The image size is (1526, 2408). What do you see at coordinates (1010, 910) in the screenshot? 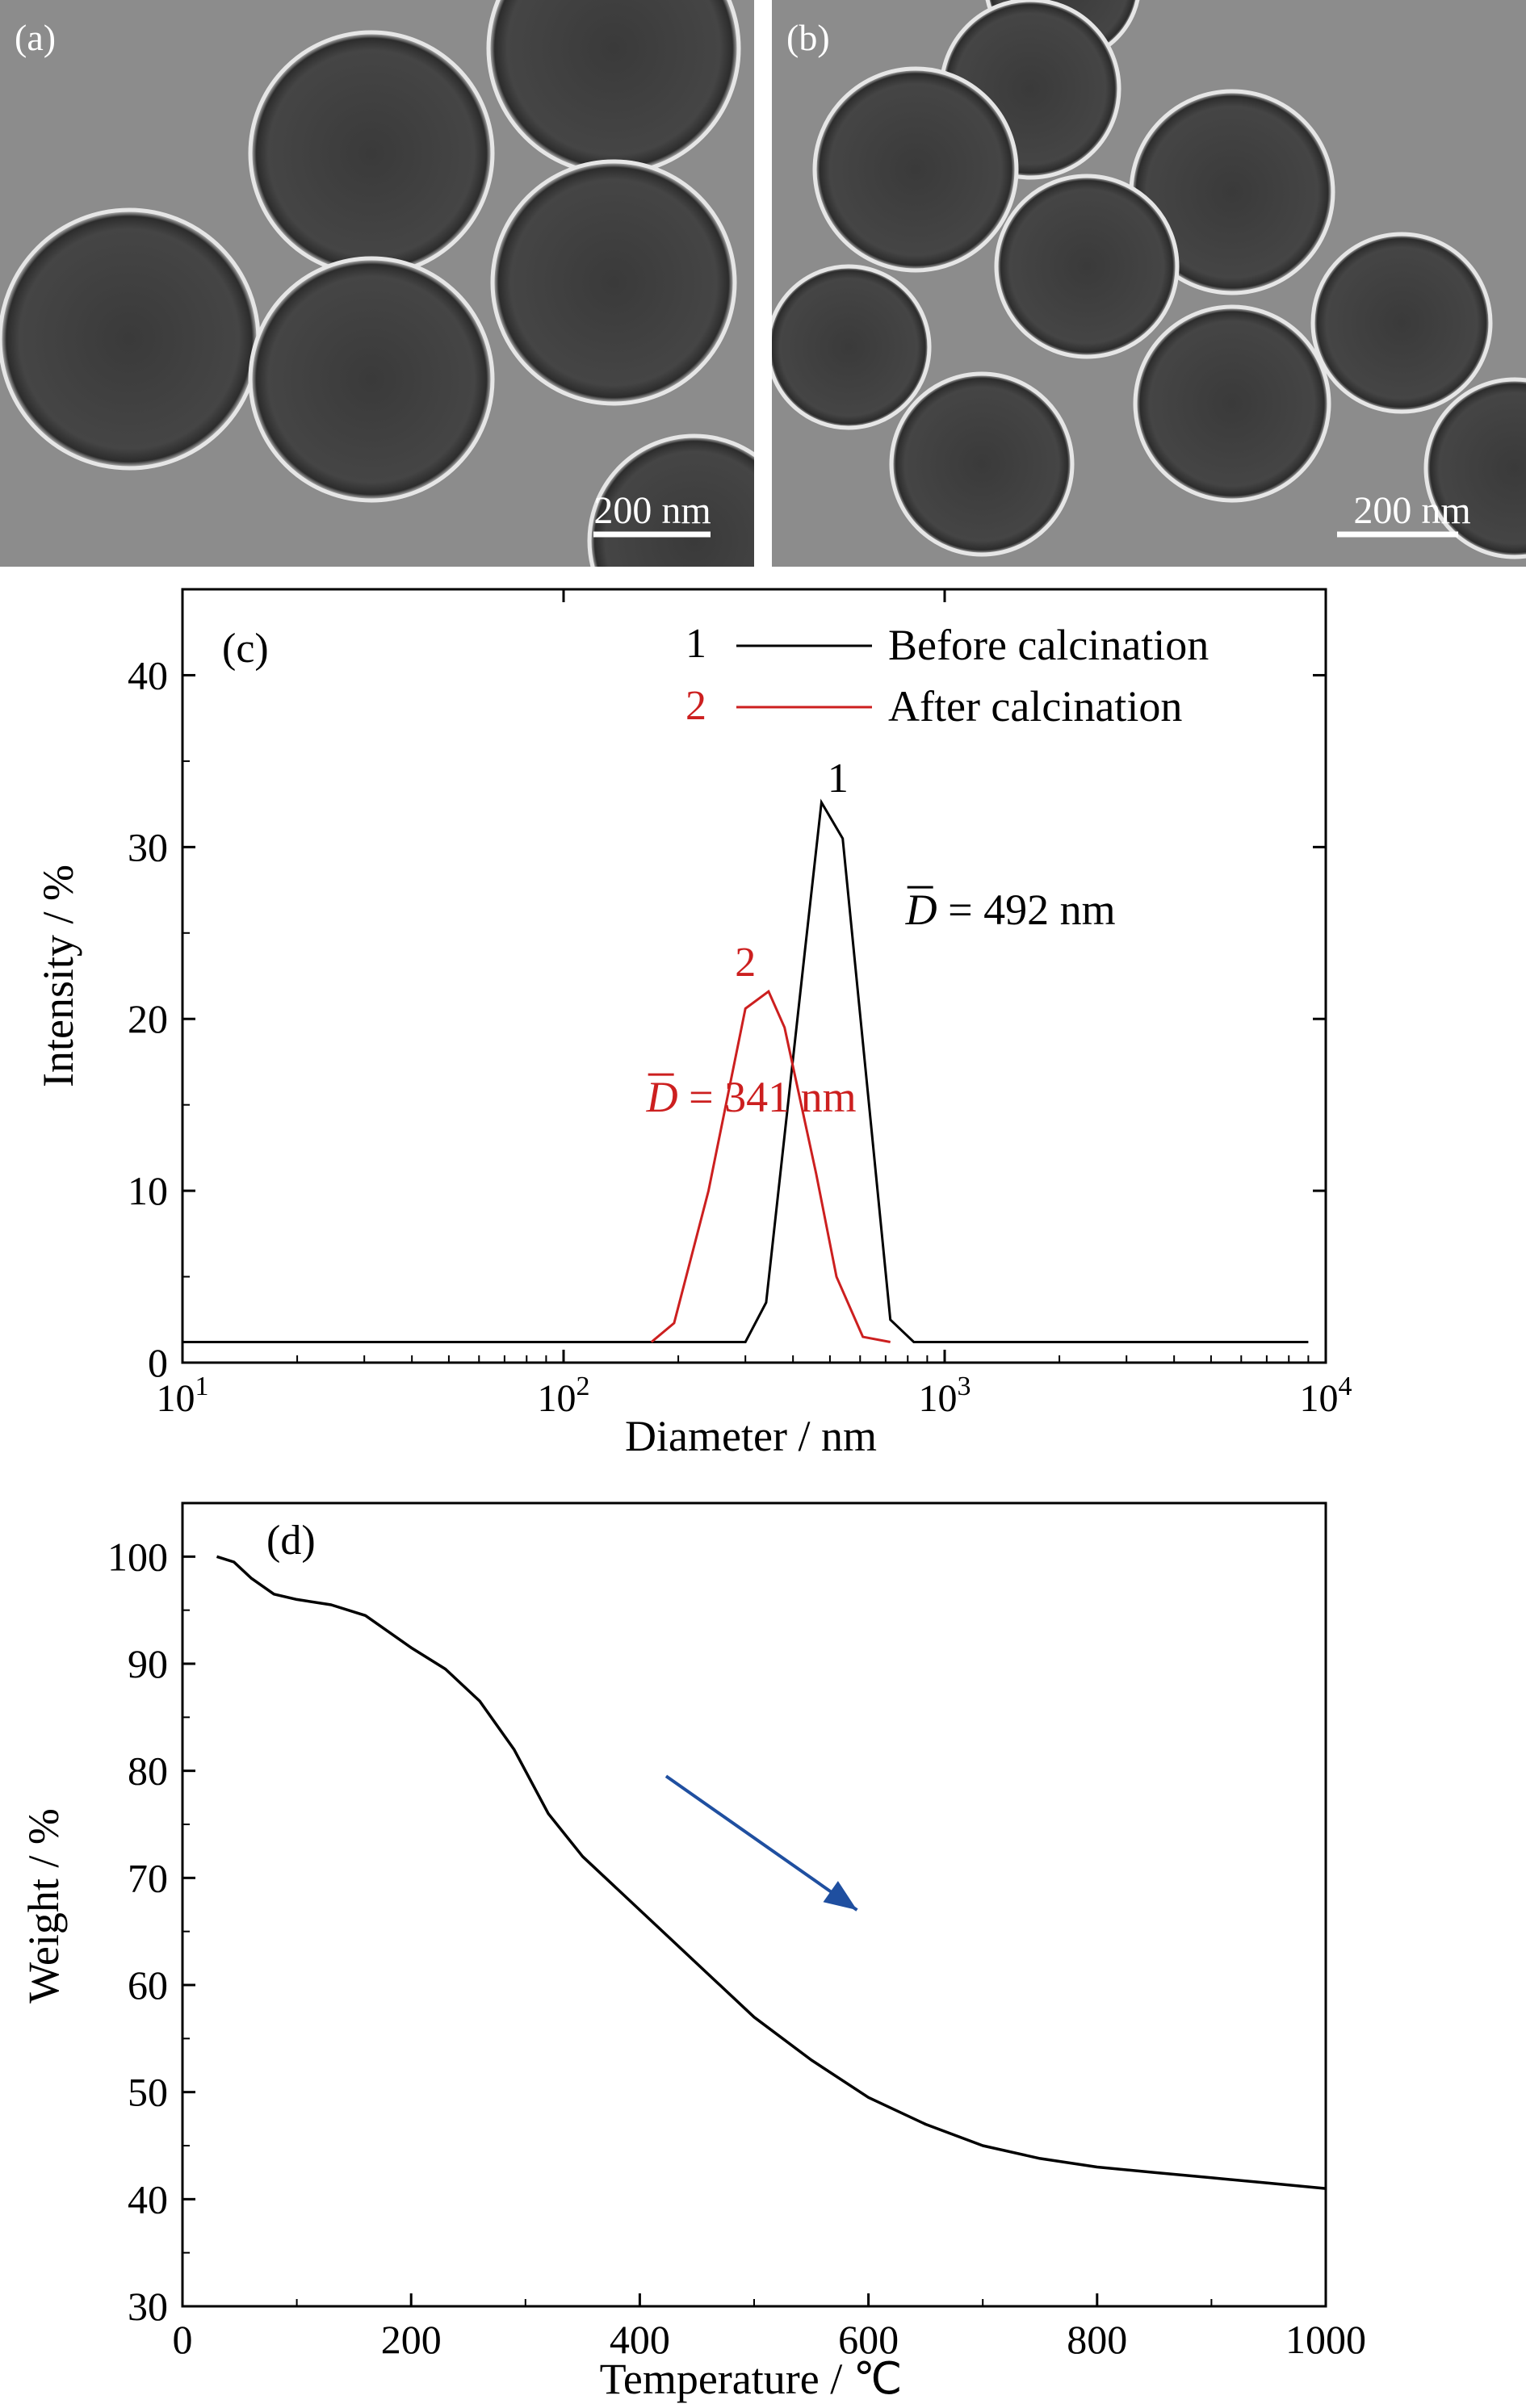
I see `mean-diameter-annotation: D = 492 nm` at bounding box center [1010, 910].